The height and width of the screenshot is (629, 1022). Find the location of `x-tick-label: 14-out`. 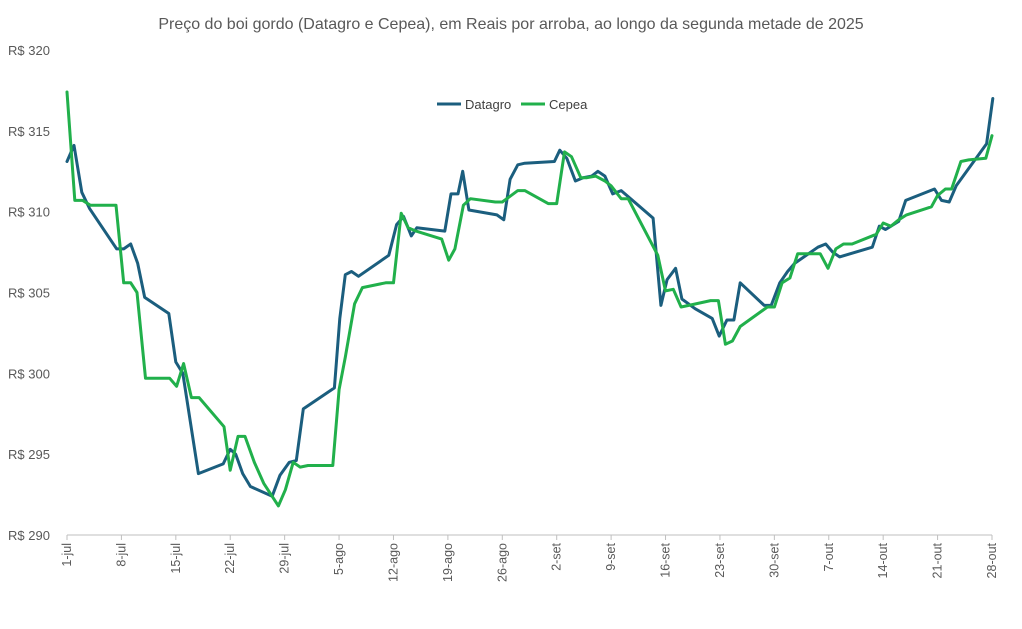

x-tick-label: 14-out is located at coordinates (883, 560).